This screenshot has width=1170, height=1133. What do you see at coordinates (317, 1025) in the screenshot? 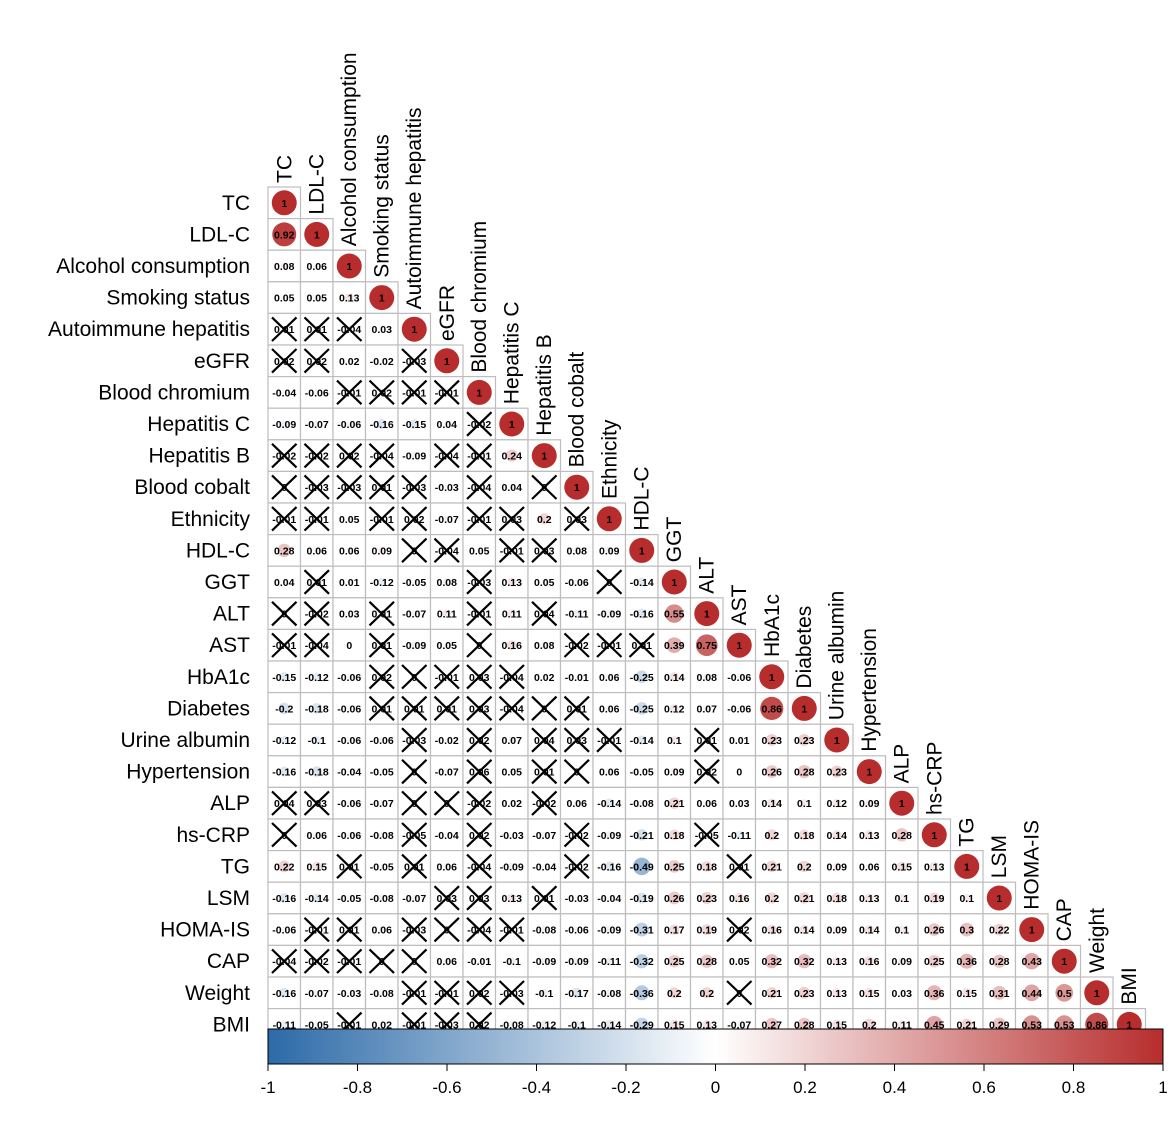
I see `cell-value: -0.05` at bounding box center [317, 1025].